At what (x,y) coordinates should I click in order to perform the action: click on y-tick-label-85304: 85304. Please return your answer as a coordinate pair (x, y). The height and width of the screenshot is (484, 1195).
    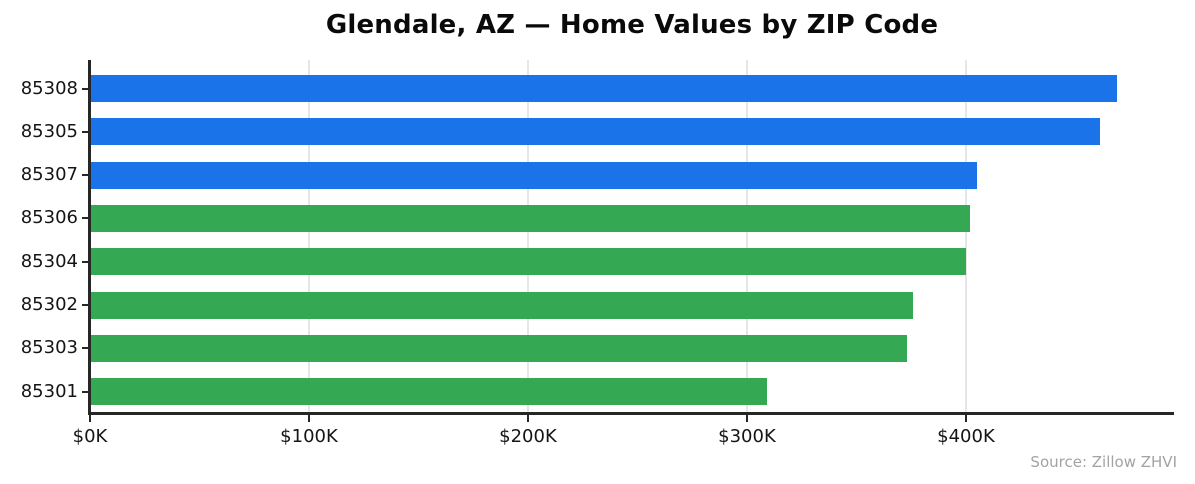
    Looking at the image, I should click on (49, 261).